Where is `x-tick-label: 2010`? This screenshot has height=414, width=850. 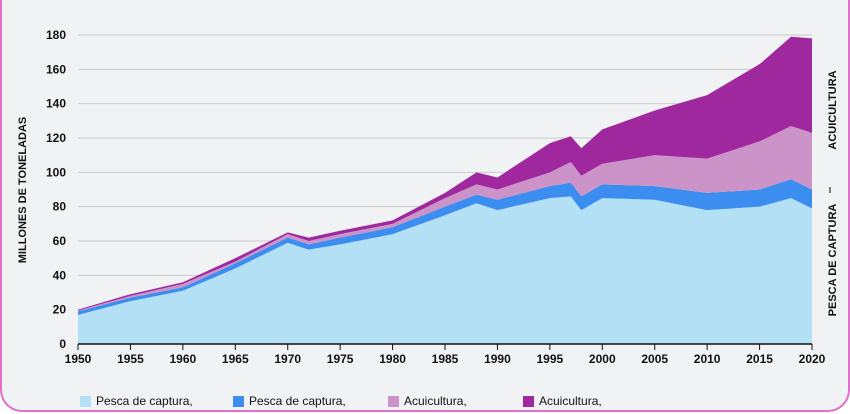 x-tick-label: 2010 is located at coordinates (707, 359).